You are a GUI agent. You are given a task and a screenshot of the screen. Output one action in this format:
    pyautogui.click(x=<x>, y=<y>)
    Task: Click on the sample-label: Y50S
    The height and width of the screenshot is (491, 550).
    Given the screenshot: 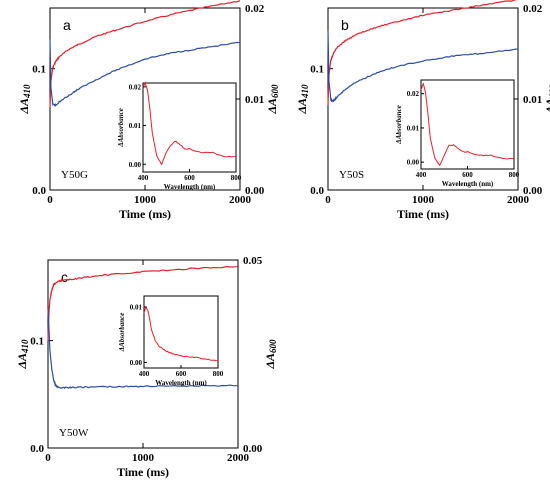 What is the action you would take?
    pyautogui.click(x=351, y=175)
    